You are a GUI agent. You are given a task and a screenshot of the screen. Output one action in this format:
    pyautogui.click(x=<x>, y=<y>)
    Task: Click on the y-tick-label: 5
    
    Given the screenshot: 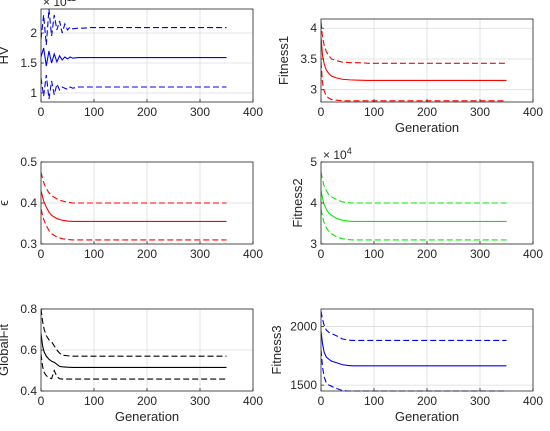 What is the action you would take?
    pyautogui.click(x=313, y=162)
    